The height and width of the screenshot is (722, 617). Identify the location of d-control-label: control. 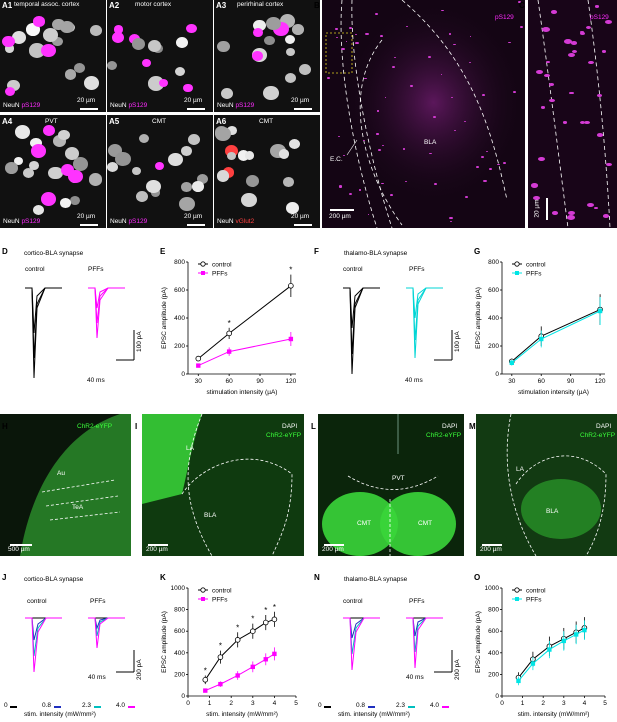
(35, 269).